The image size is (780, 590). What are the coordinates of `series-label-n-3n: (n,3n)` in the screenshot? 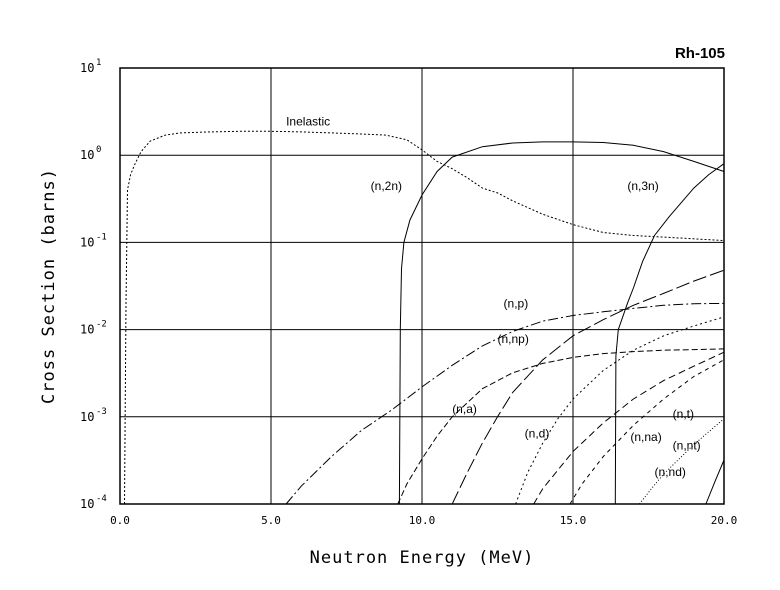 It's located at (642, 186).